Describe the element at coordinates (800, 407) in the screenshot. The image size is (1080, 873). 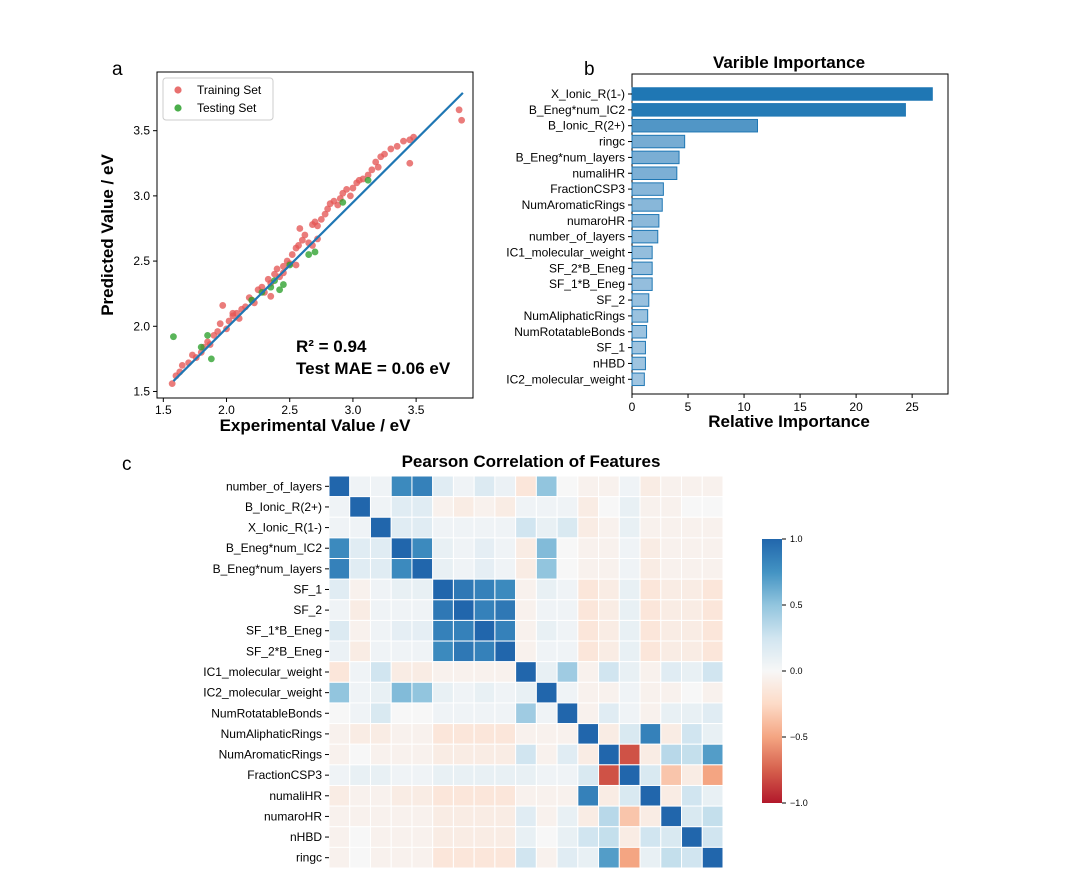
I see `importance-x-tick-label: 15` at that location.